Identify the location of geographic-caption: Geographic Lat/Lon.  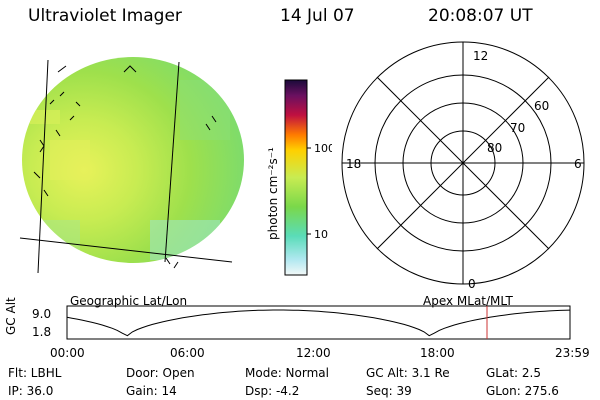
(129, 301).